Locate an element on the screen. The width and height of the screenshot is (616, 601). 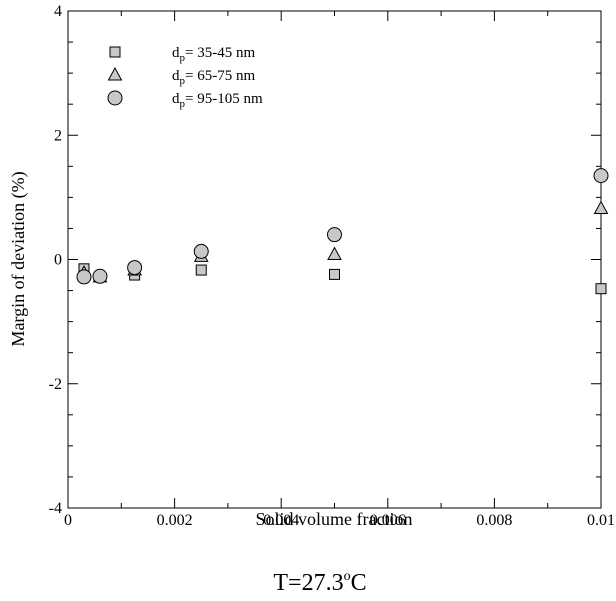
legend-entry-label: dp= 95-105 nm is located at coordinates (217, 100).